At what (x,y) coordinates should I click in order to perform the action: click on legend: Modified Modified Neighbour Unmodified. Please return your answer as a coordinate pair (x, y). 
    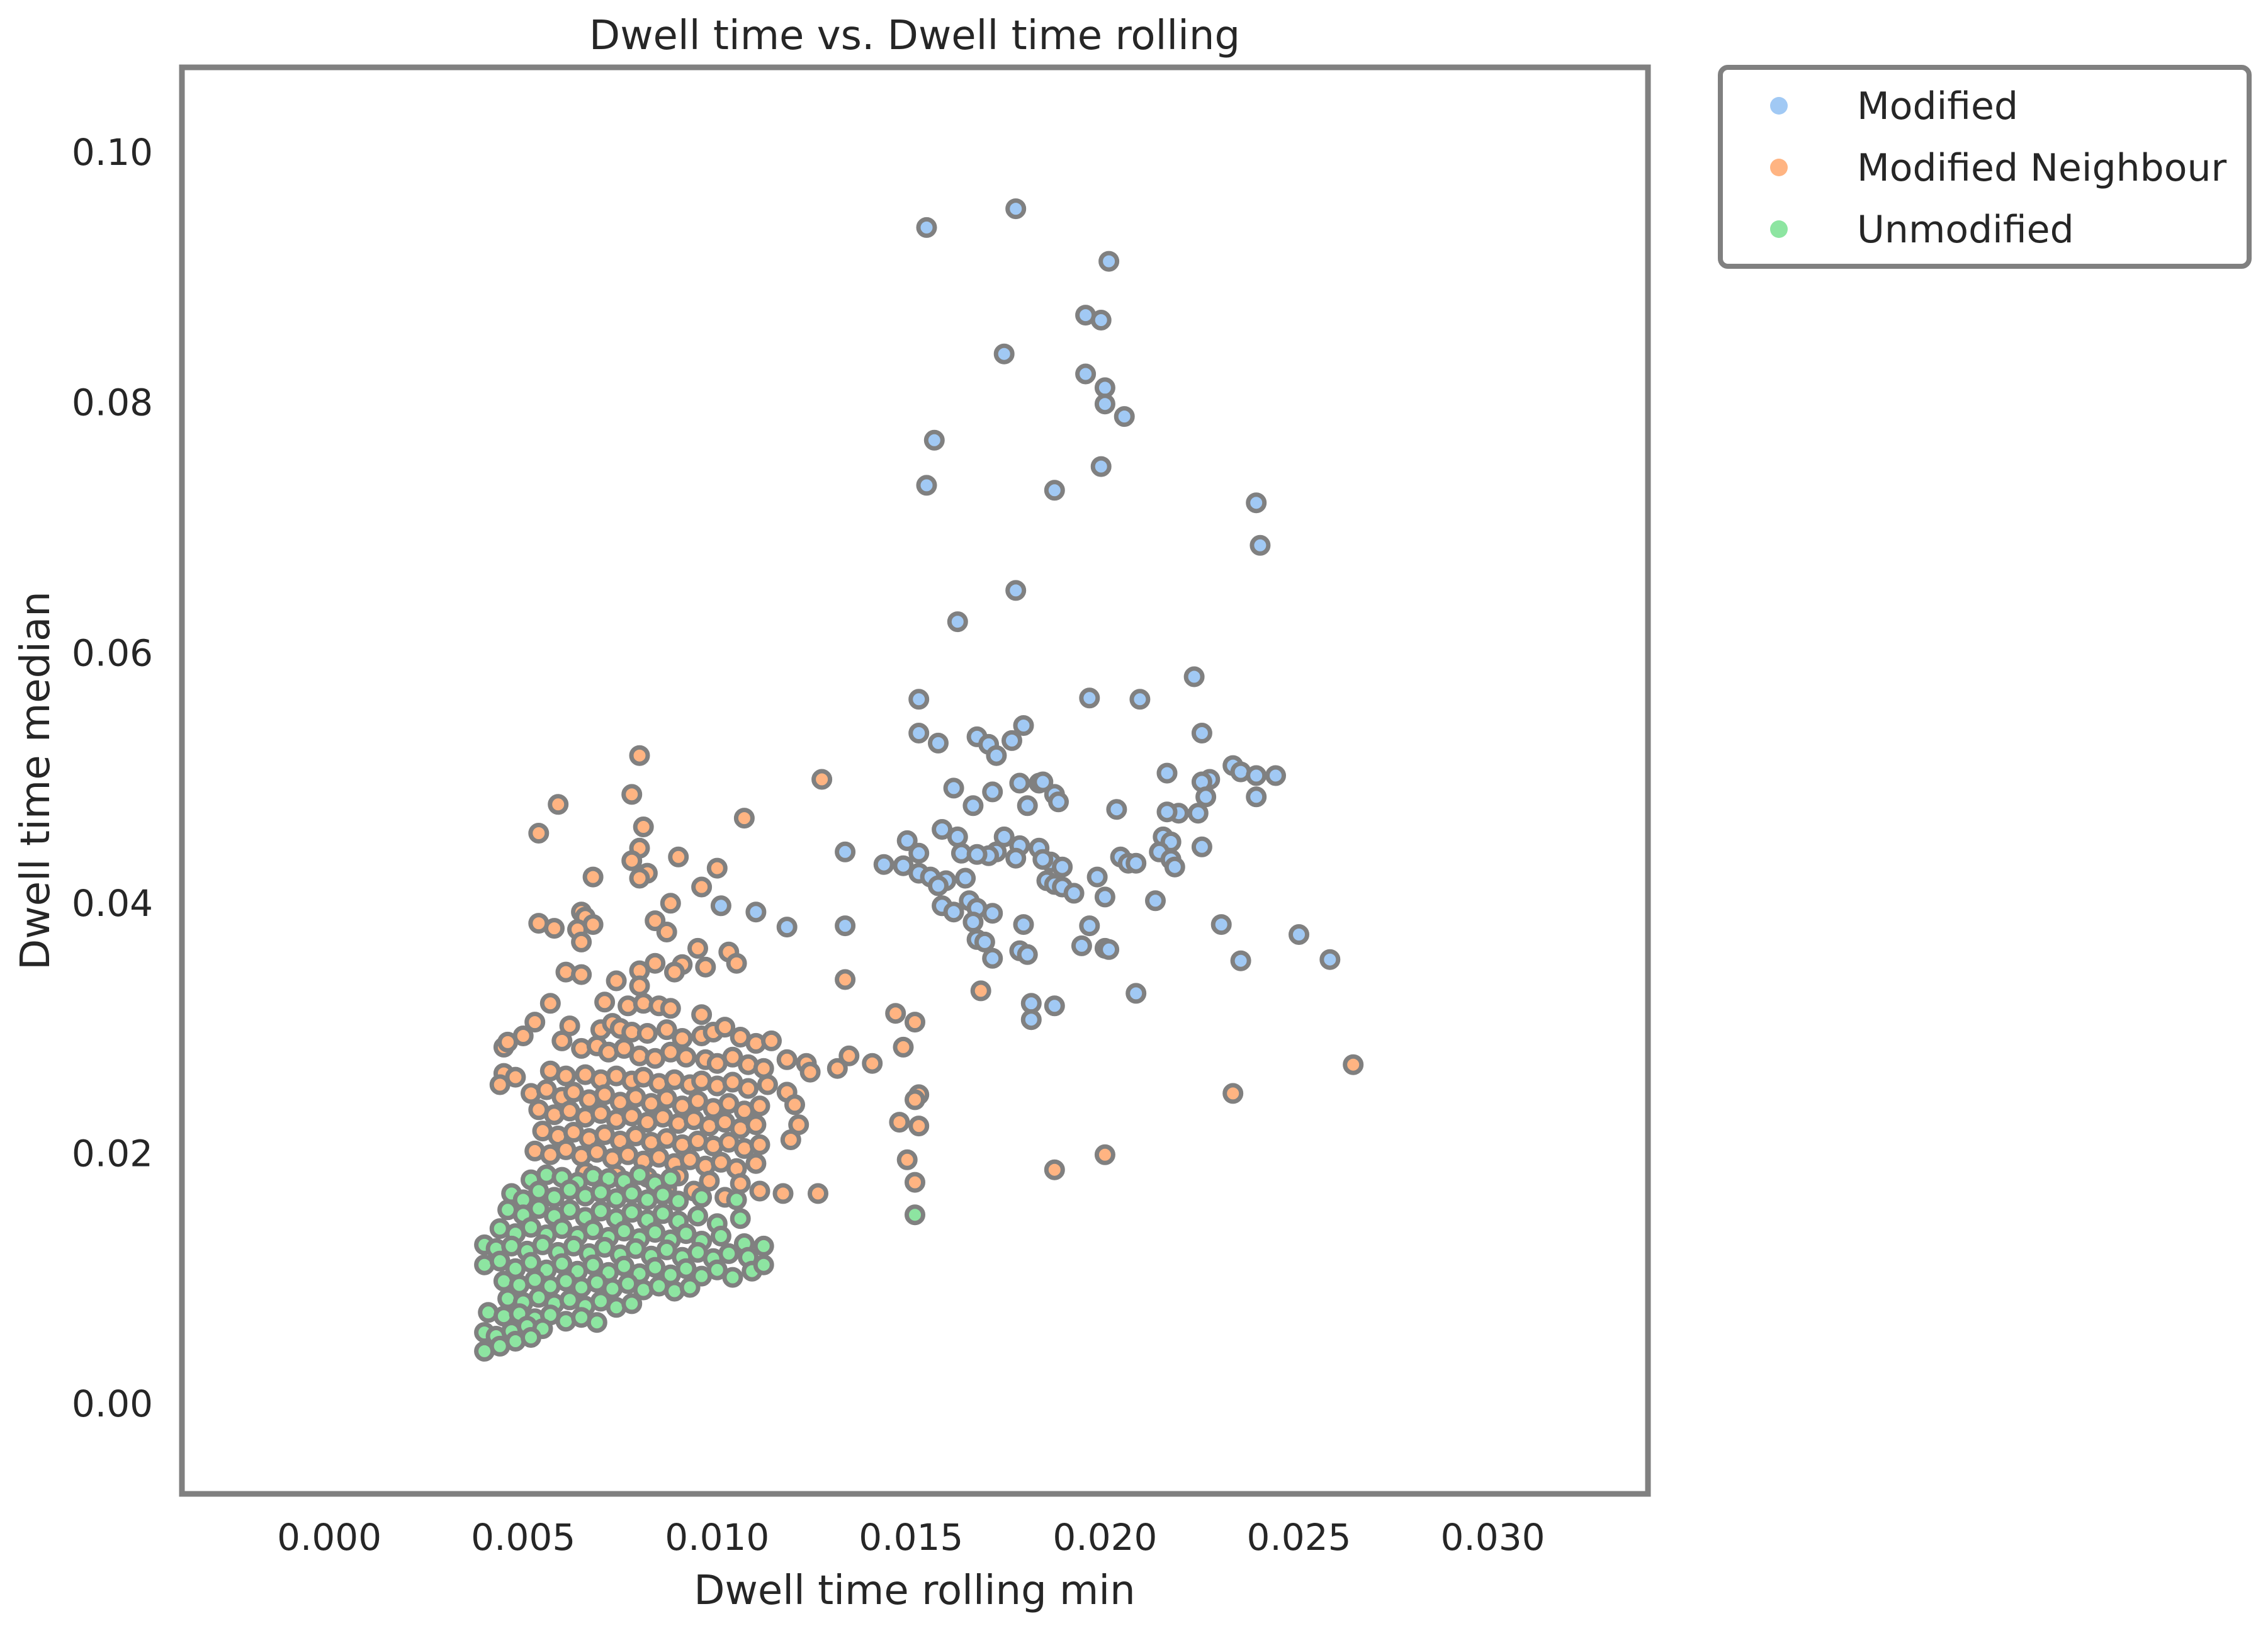
    Looking at the image, I should click on (1985, 167).